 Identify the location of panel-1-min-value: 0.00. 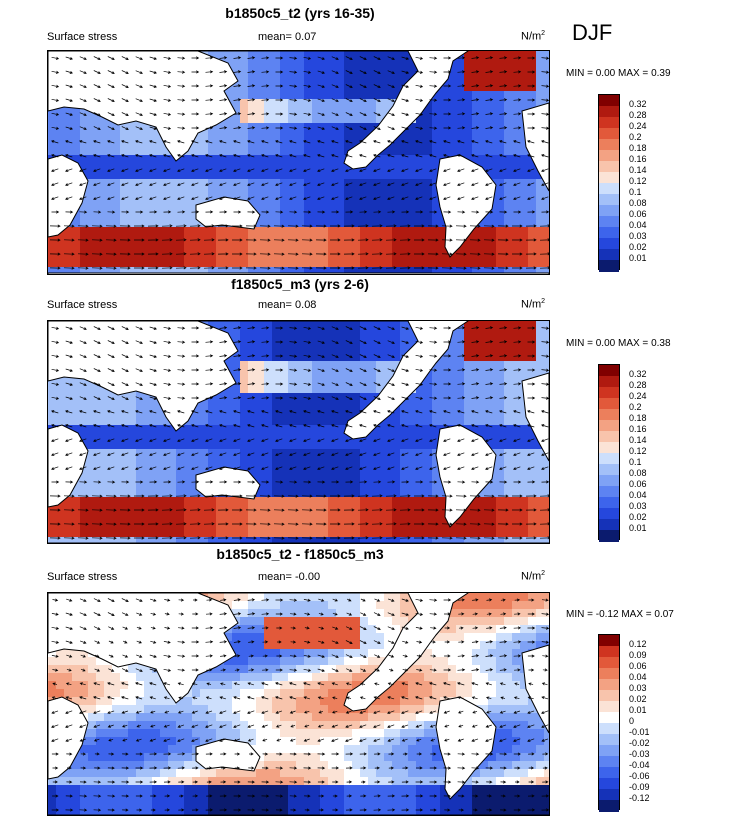
(605, 73).